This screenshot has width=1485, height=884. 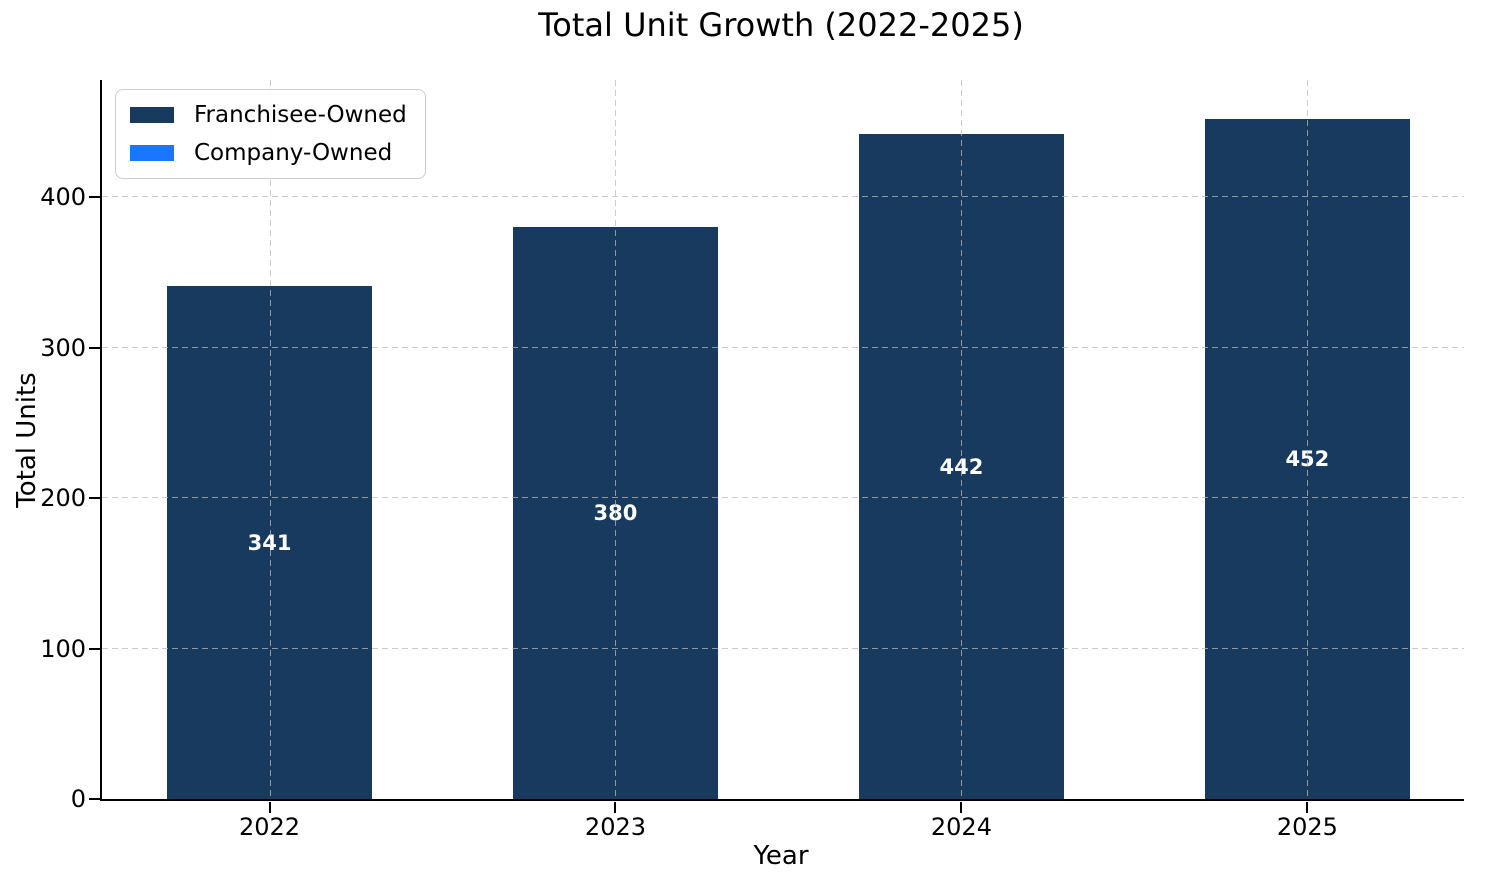 What do you see at coordinates (63, 498) in the screenshot?
I see `y-tick-label: 200` at bounding box center [63, 498].